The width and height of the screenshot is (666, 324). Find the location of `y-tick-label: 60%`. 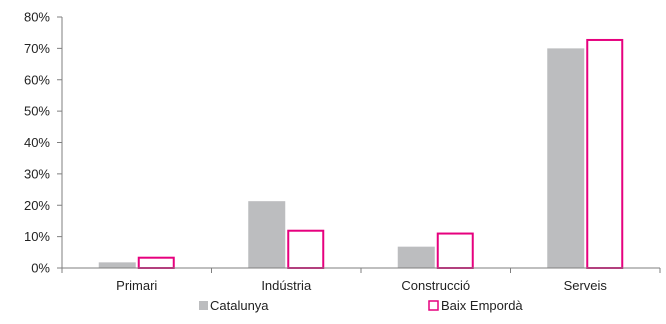

y-tick-label: 60% is located at coordinates (37, 79).